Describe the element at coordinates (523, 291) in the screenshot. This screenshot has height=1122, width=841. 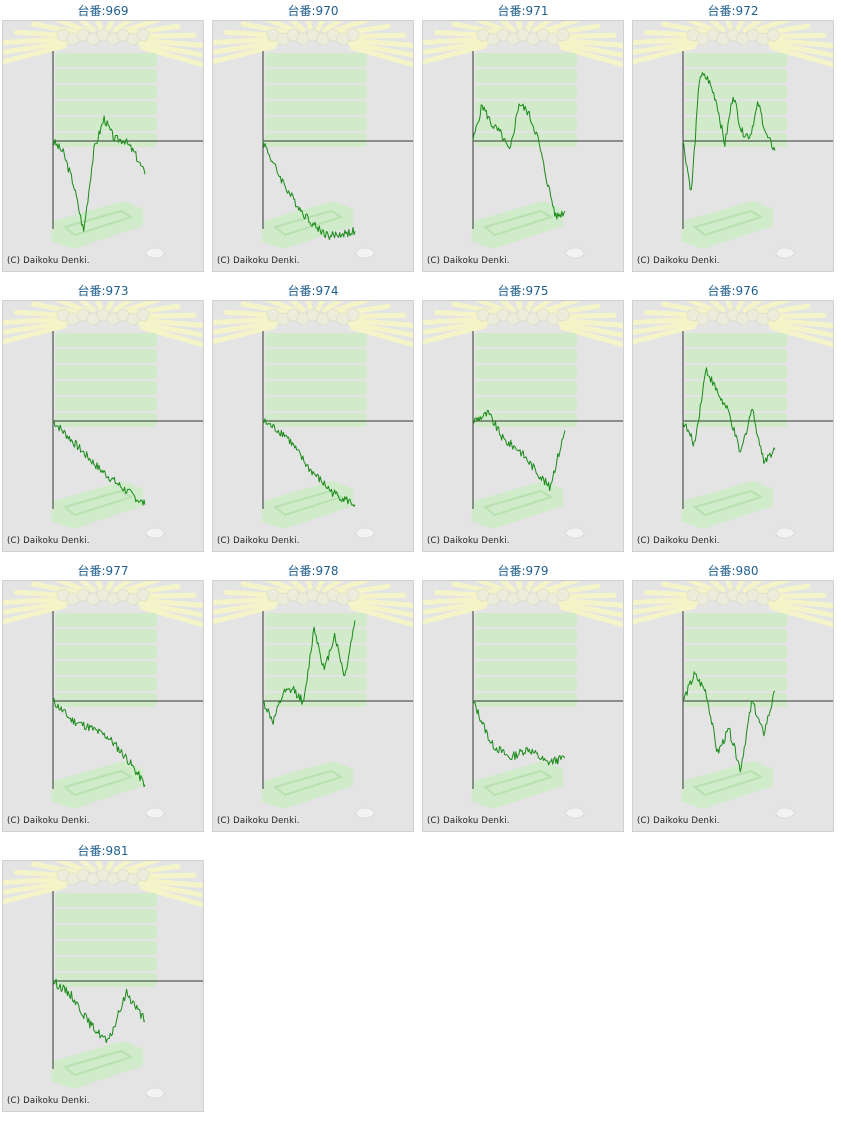
I see `chart-title: 台番:975` at that location.